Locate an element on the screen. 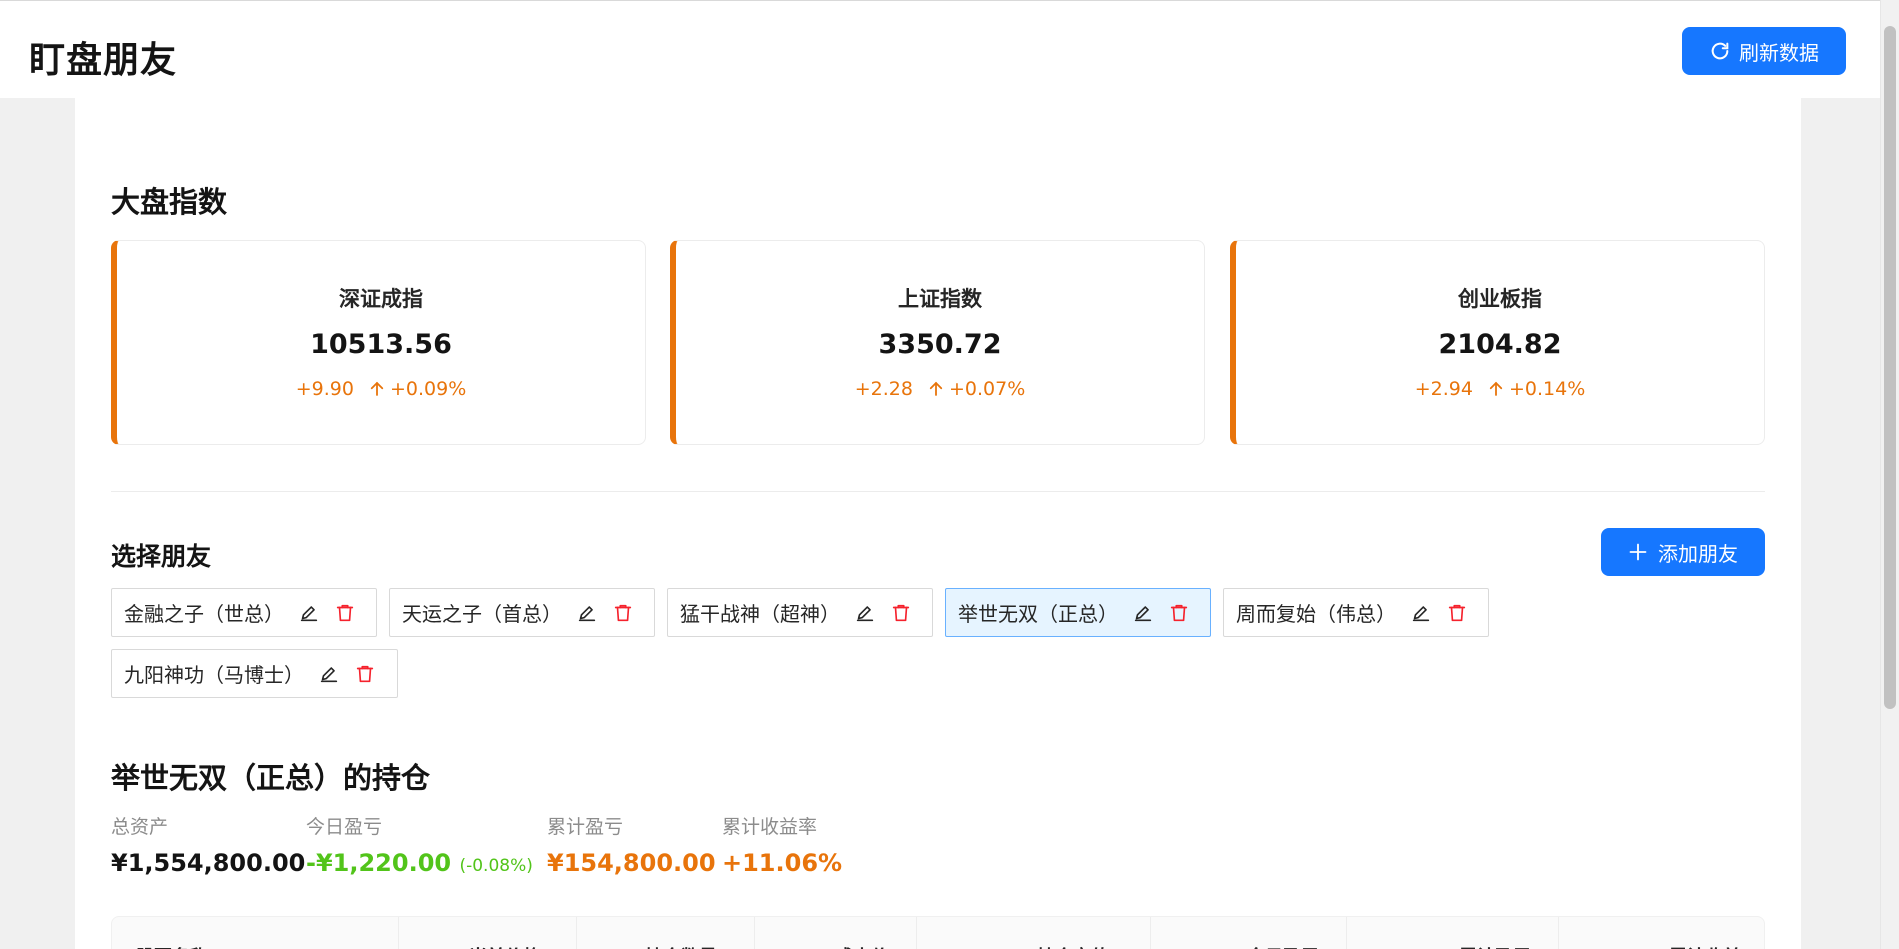  table-header-label: 累计收益 is located at coordinates (1705, 946).